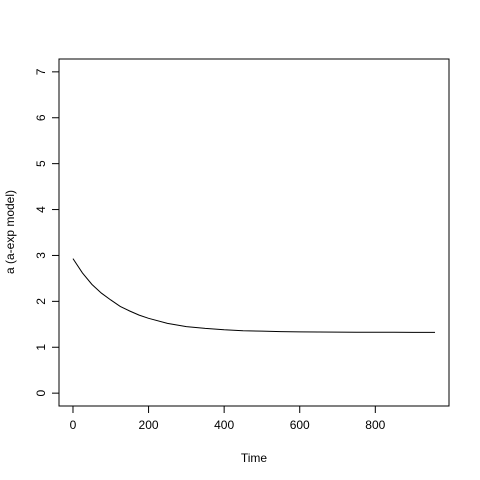  Describe the element at coordinates (10, 232) in the screenshot. I see `y-axis-label: a (a-exp model)` at that location.